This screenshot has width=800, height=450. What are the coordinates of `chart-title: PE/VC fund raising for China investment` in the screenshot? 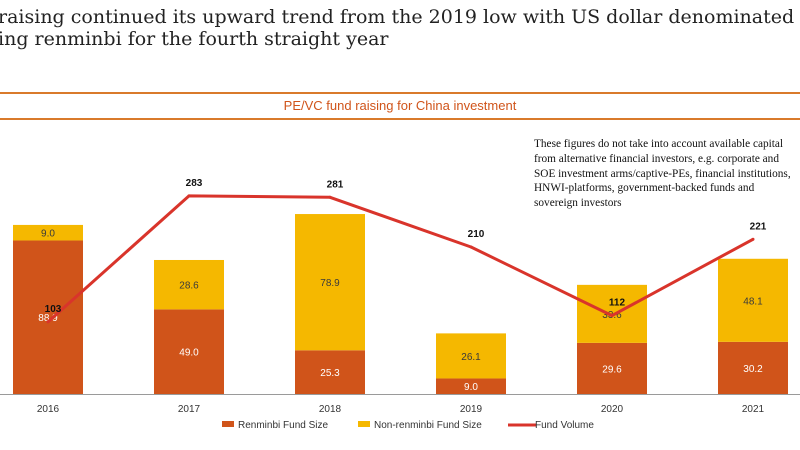 It's located at (400, 105).